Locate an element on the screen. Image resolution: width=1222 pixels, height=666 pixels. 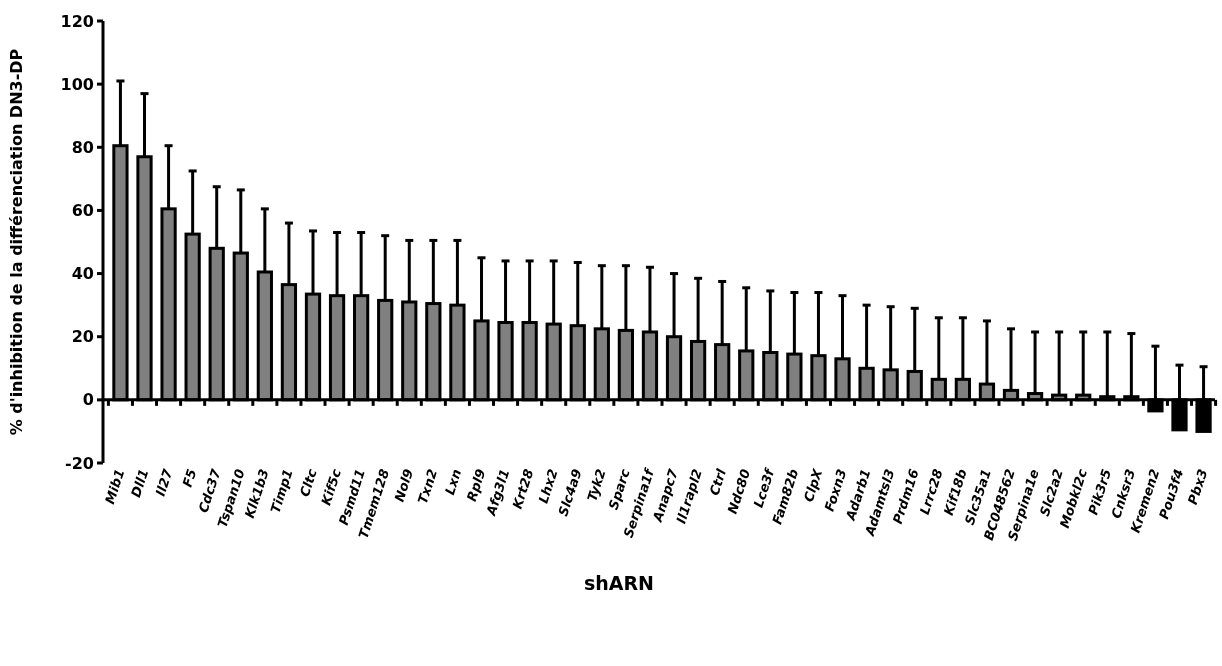
x-tick-label: Timp1 is located at coordinates (281, 491).